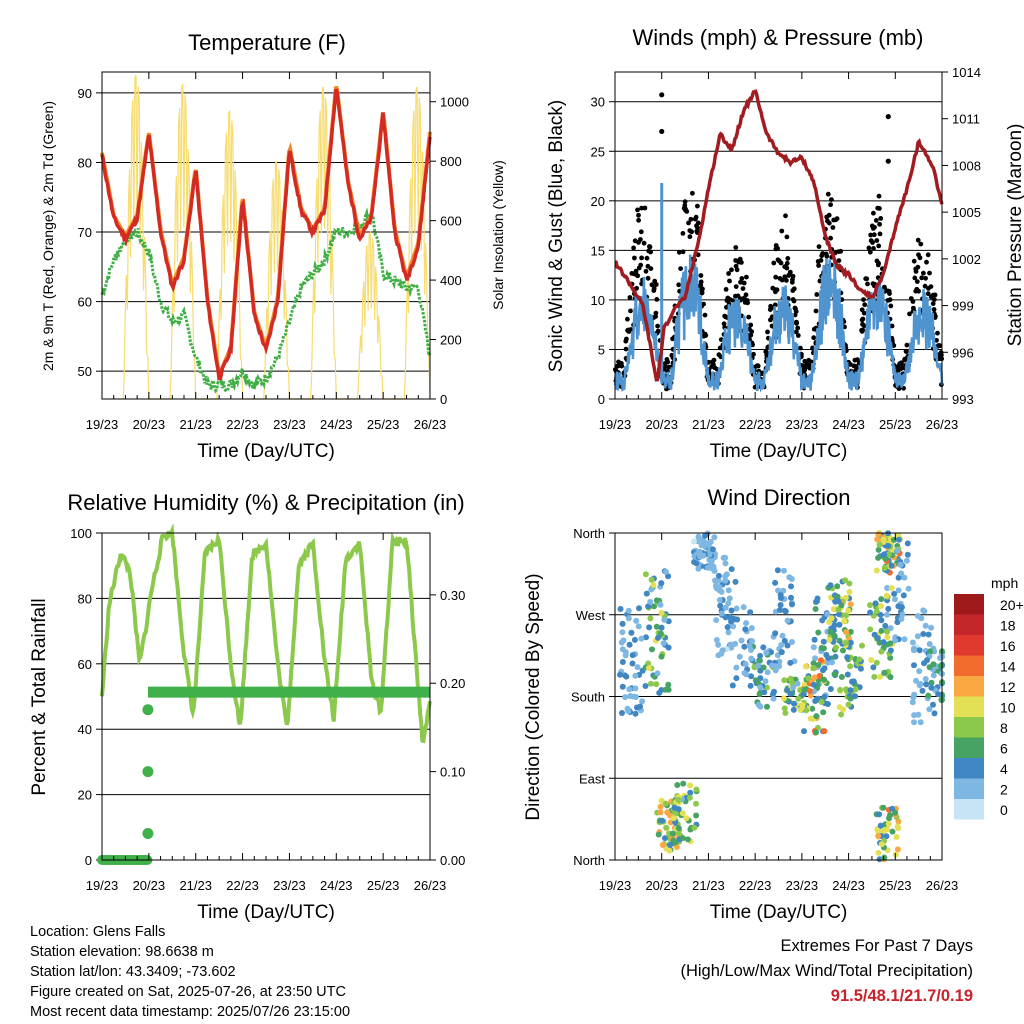 Image resolution: width=1024 pixels, height=1024 pixels. Describe the element at coordinates (591, 615) in the screenshot. I see `dir-ytick-label: West` at that location.